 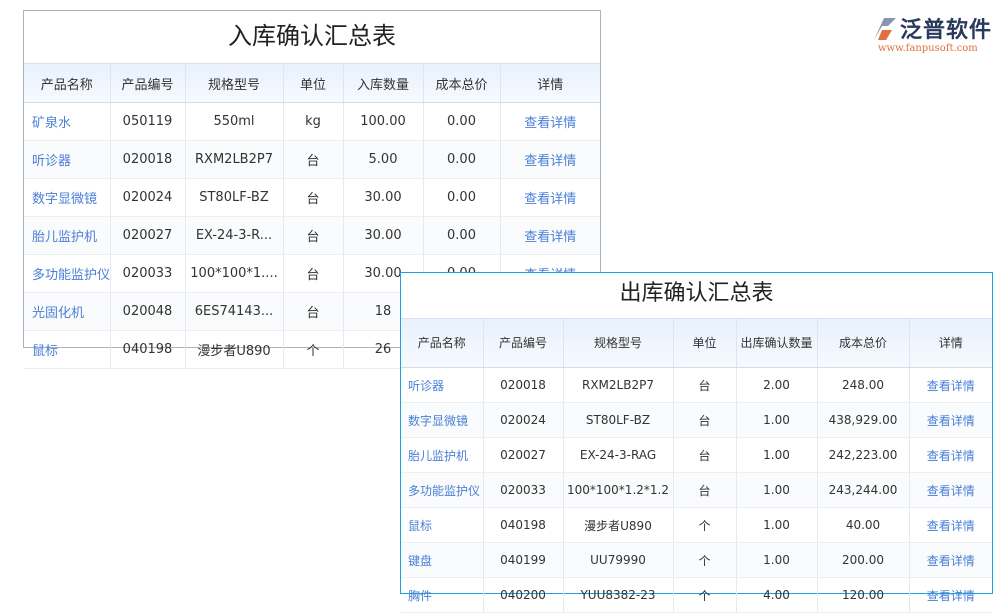 What do you see at coordinates (234, 349) in the screenshot?
I see `table-cell: 漫步者U890` at bounding box center [234, 349].